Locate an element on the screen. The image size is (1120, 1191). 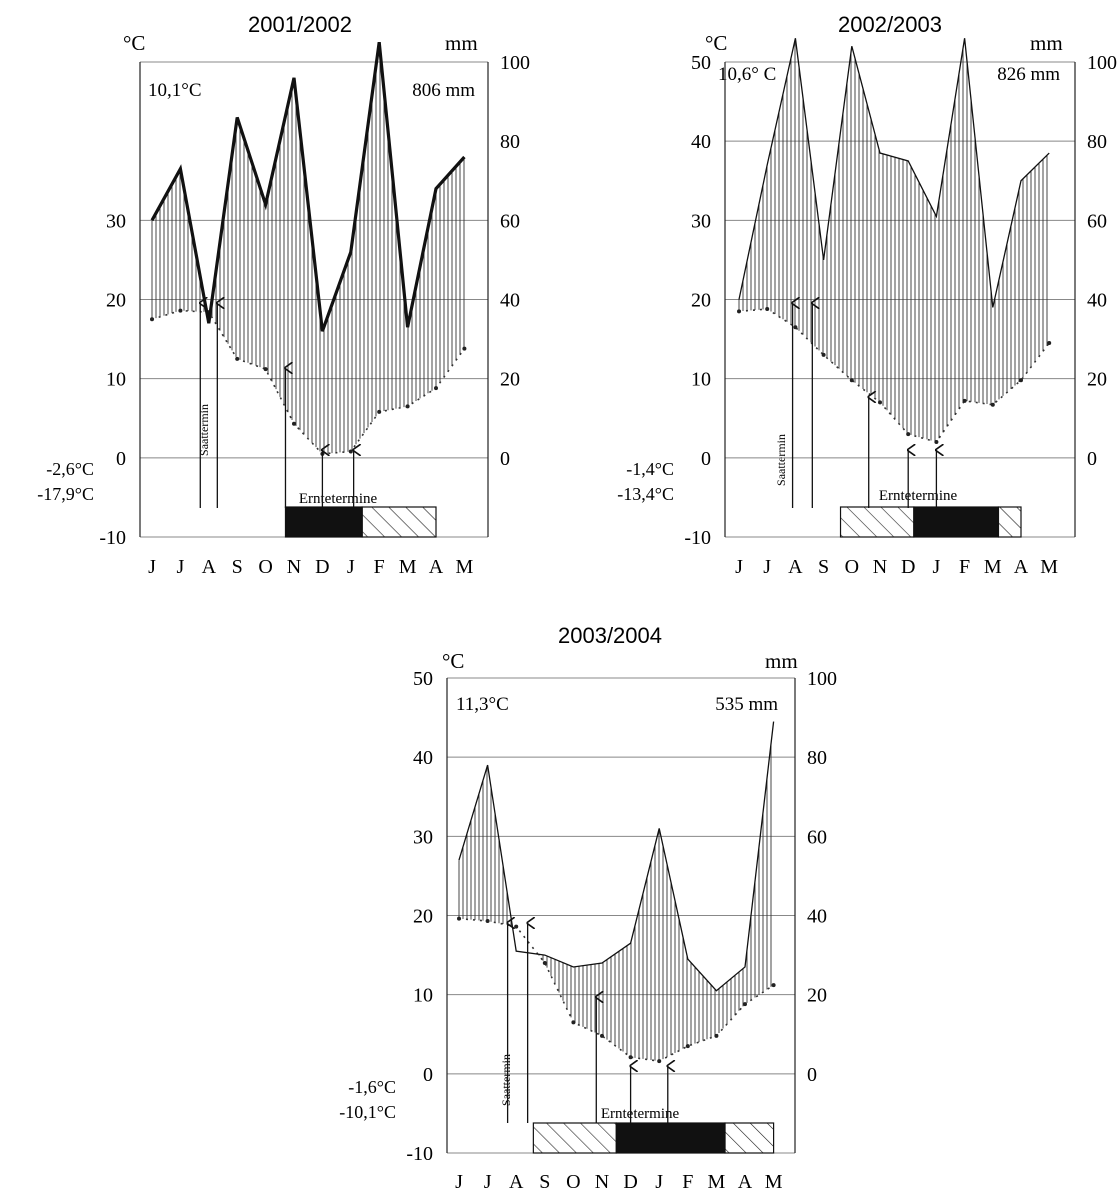
month-label: F is located at coordinates (379, 567).